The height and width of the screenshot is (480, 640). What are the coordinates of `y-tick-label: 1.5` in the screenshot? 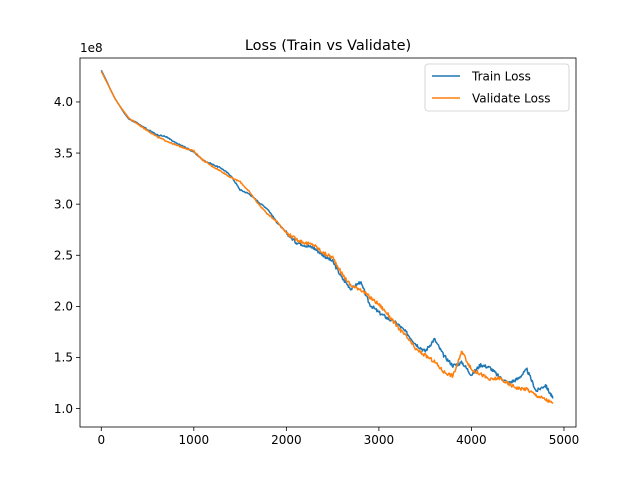 It's located at (63, 358).